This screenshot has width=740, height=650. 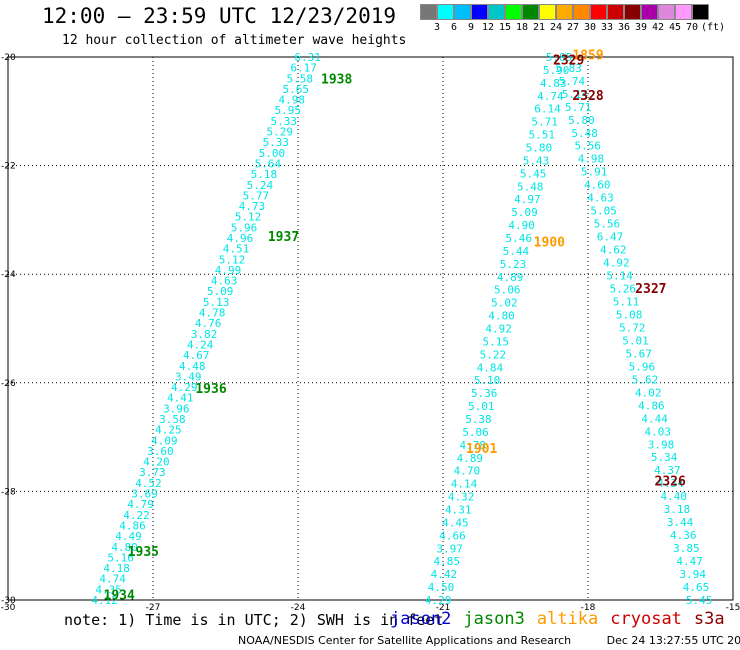 I want to click on legend-s3a: s3a, so click(x=709, y=619).